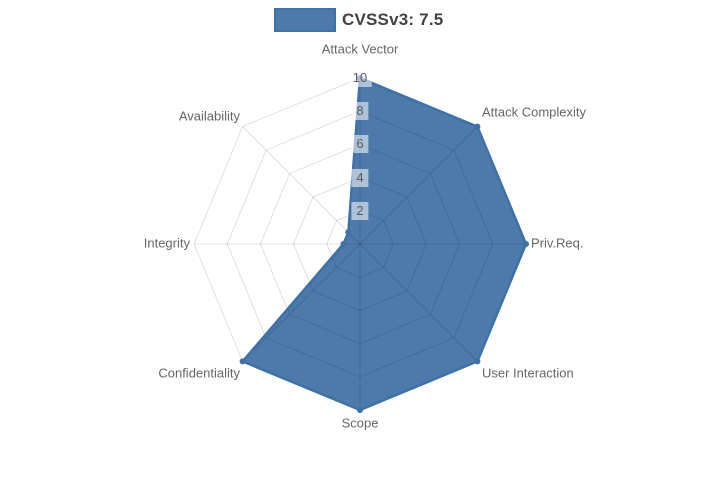  I want to click on radial-tick-10: 10, so click(360, 78).